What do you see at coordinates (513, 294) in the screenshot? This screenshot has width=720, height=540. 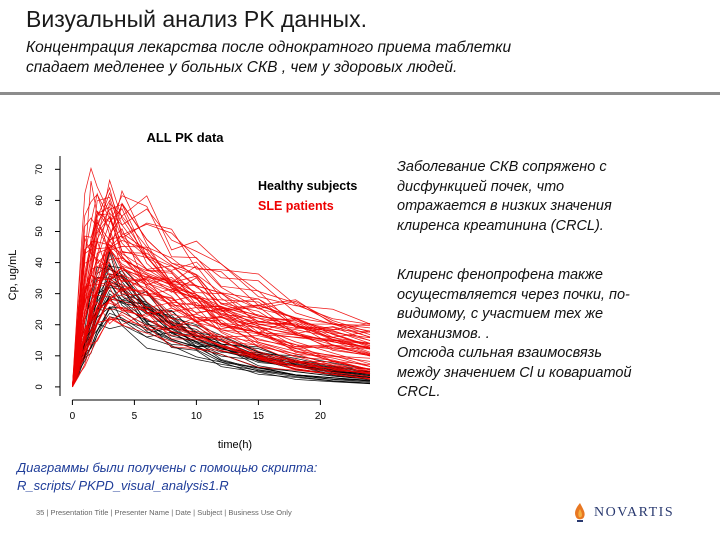 I see `text-line: осуществляется через почки, по-` at bounding box center [513, 294].